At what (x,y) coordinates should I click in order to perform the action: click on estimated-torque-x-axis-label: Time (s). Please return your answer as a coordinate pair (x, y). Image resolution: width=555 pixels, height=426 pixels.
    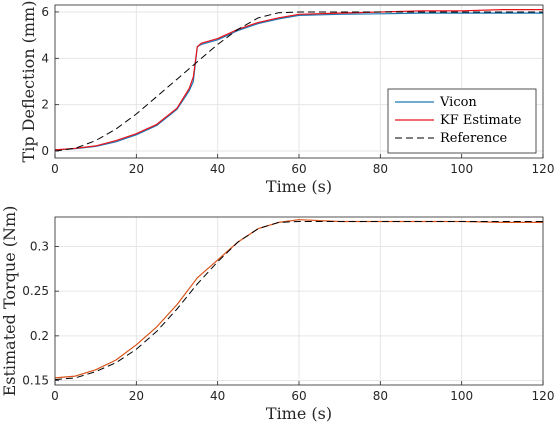
    Looking at the image, I should click on (299, 413).